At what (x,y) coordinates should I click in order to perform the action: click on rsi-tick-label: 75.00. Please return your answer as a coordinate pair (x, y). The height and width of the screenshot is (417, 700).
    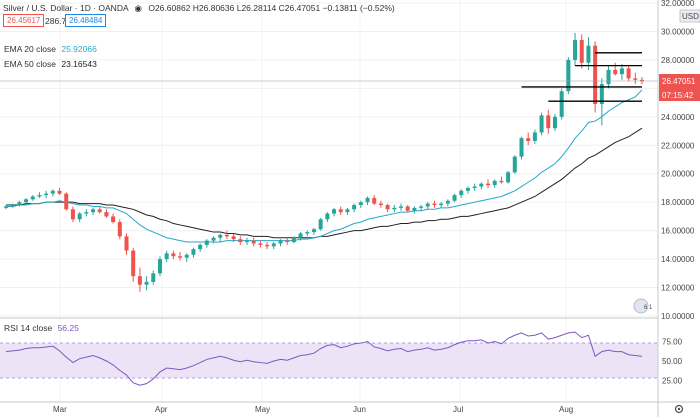
    Looking at the image, I should click on (672, 342).